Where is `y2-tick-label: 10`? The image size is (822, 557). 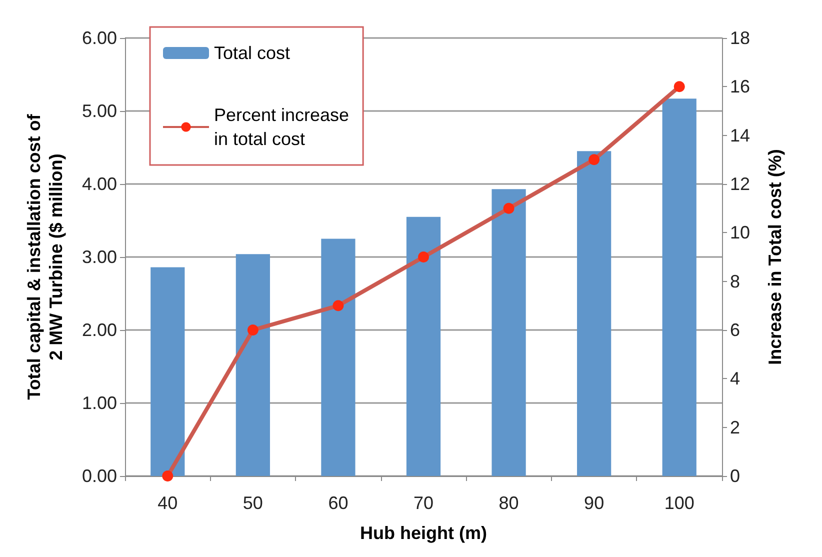
y2-tick-label: 10 is located at coordinates (740, 232).